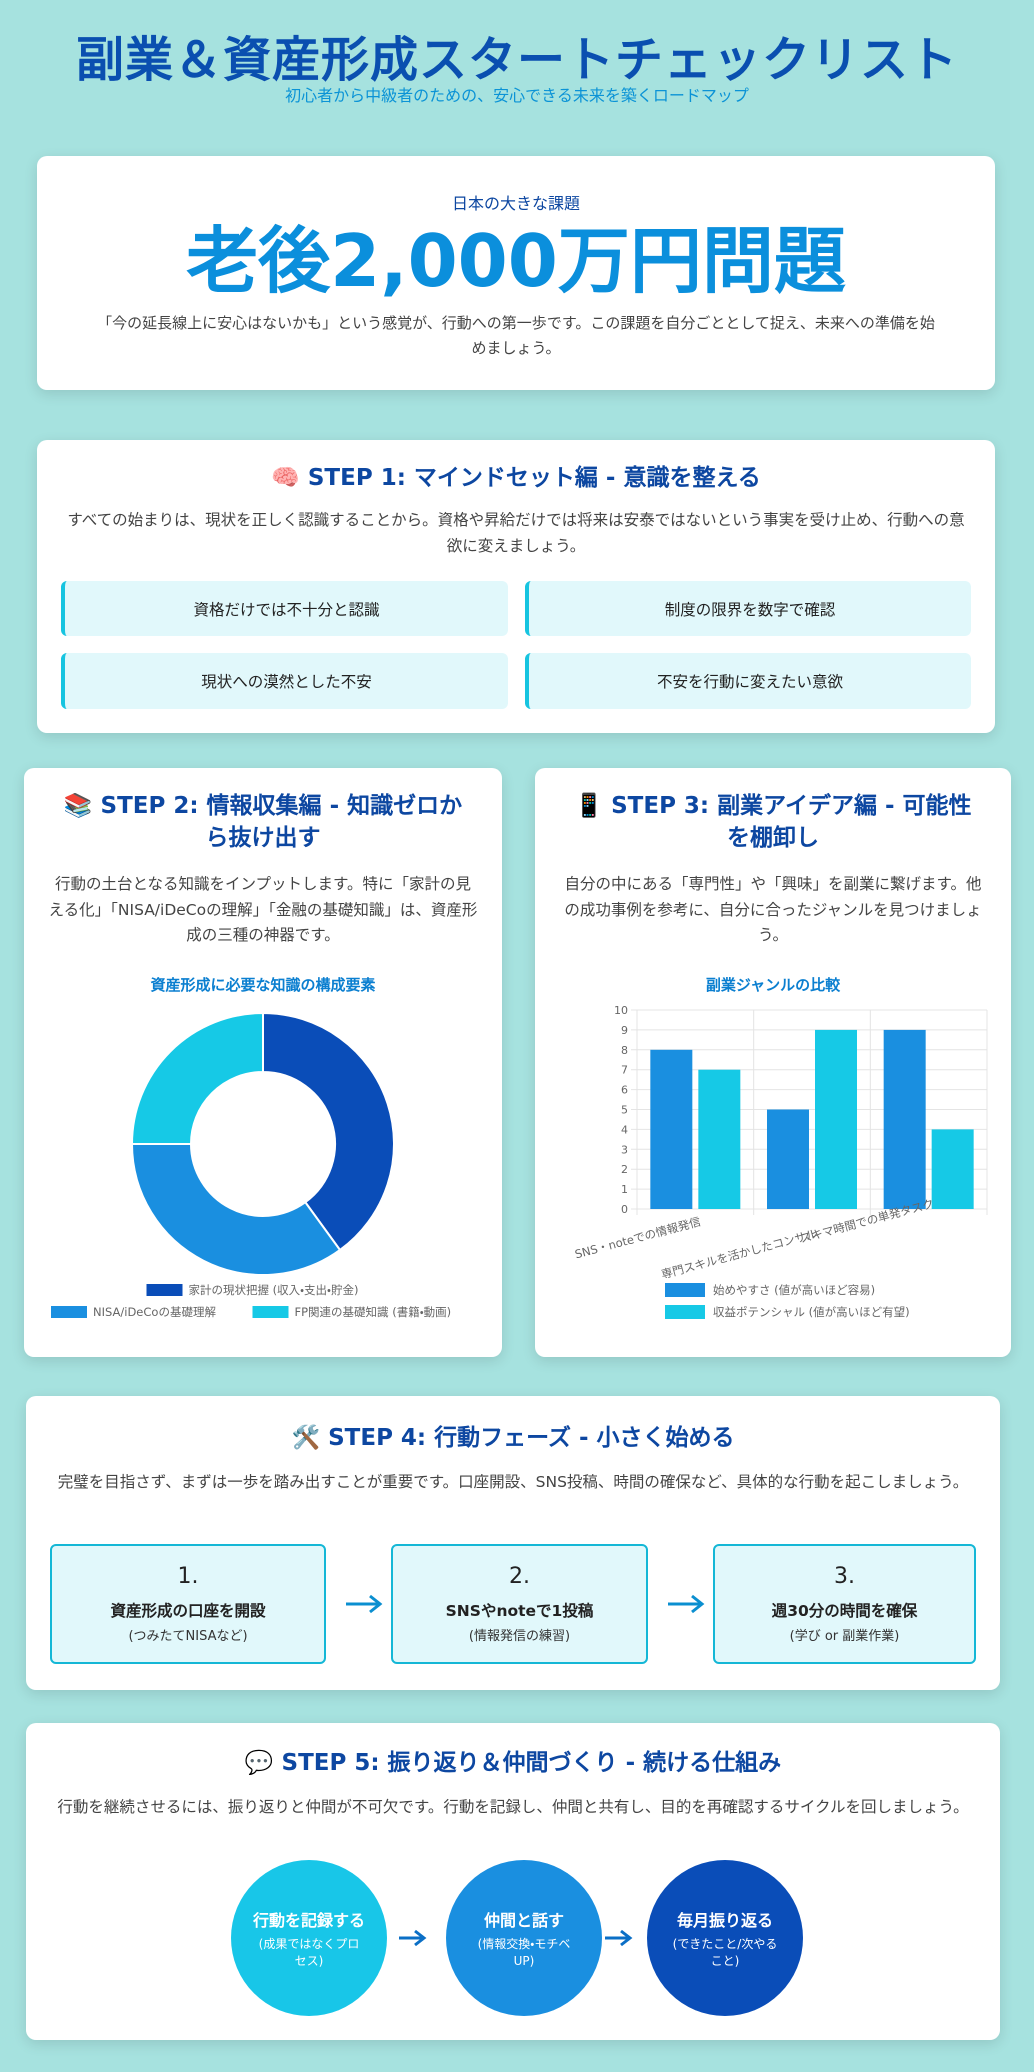 The image size is (1034, 2072). Describe the element at coordinates (284, 681) in the screenshot. I see `mindset-item: 現状への漠然とした不安` at that location.